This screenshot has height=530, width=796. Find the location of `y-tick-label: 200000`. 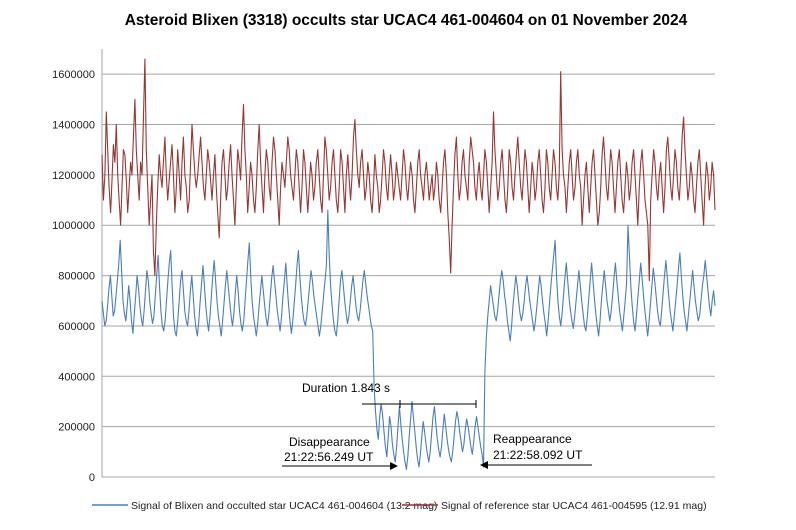

y-tick-label: 200000 is located at coordinates (76, 428).